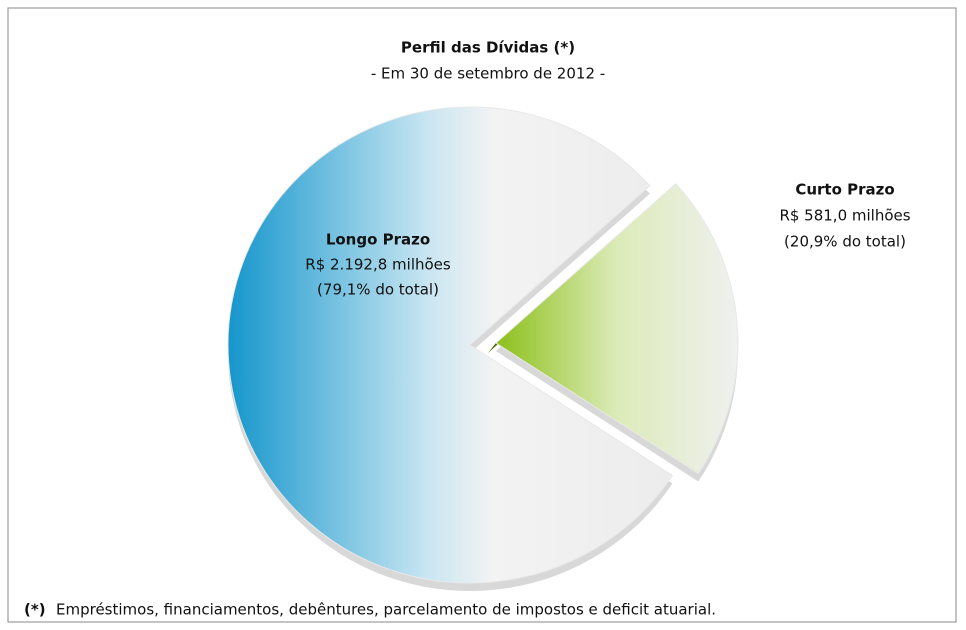 The image size is (966, 630). I want to click on slice-label: Curto Prazo, so click(844, 190).